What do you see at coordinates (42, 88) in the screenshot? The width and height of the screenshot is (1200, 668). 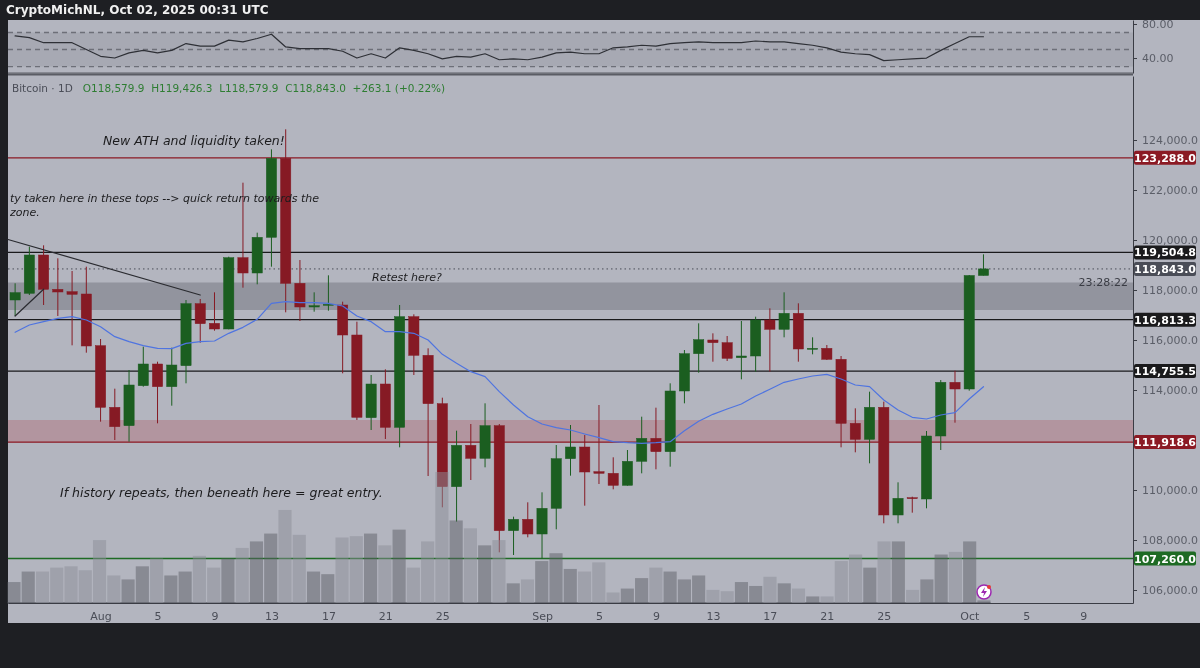 I see `text: Bitcoin · 1D` at bounding box center [42, 88].